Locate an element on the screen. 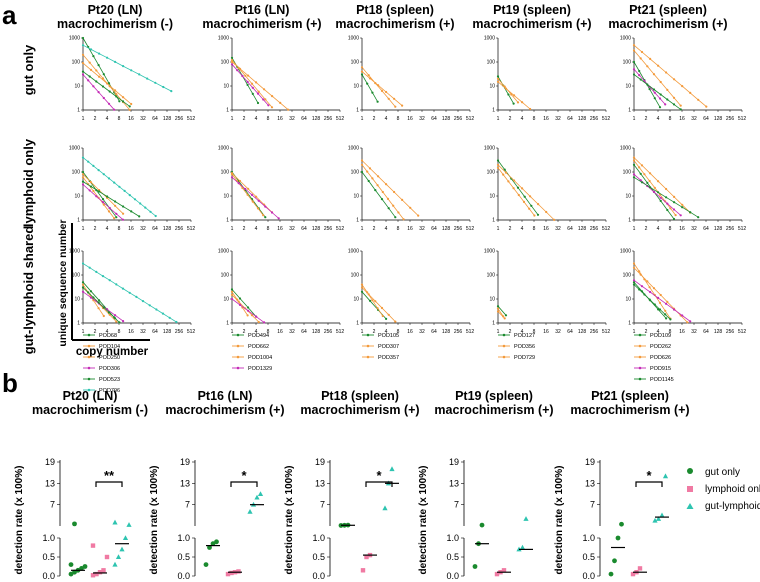 The height and width of the screenshot is (582, 760). legend-label-POD127: POD127 is located at coordinates (524, 336).